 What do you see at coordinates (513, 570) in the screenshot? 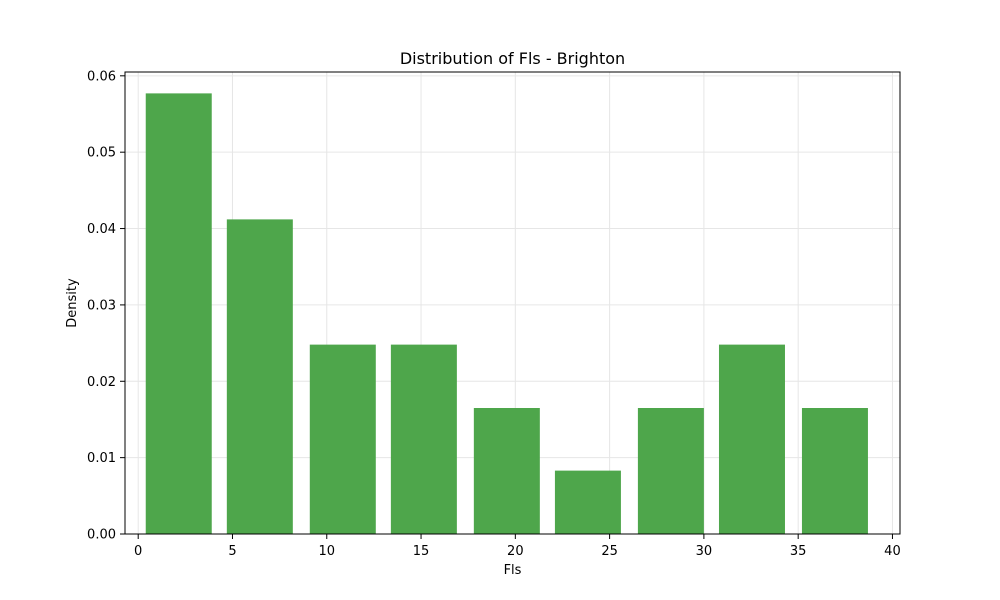
I see `x-axis-label: Fls` at bounding box center [513, 570].